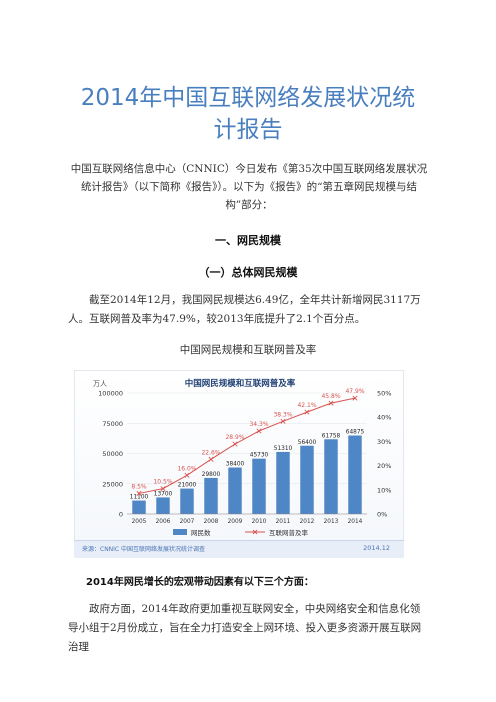 Image resolution: width=496 pixels, height=702 pixels. I want to click on x-tick-label: 2011, so click(283, 522).